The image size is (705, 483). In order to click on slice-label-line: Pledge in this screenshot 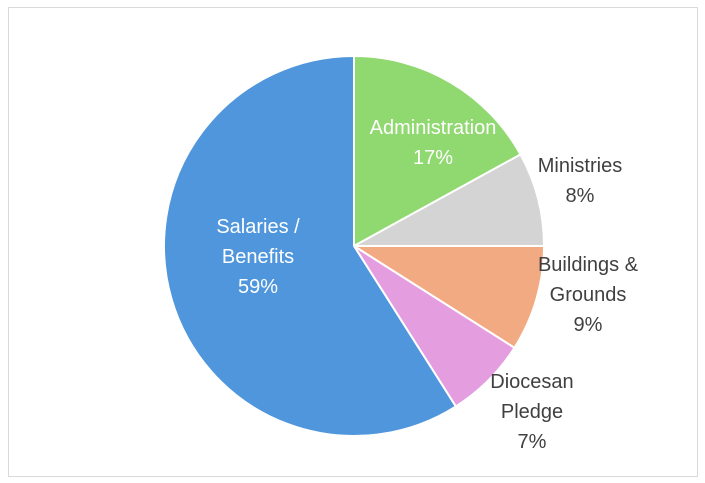, I will do `click(532, 412)`.